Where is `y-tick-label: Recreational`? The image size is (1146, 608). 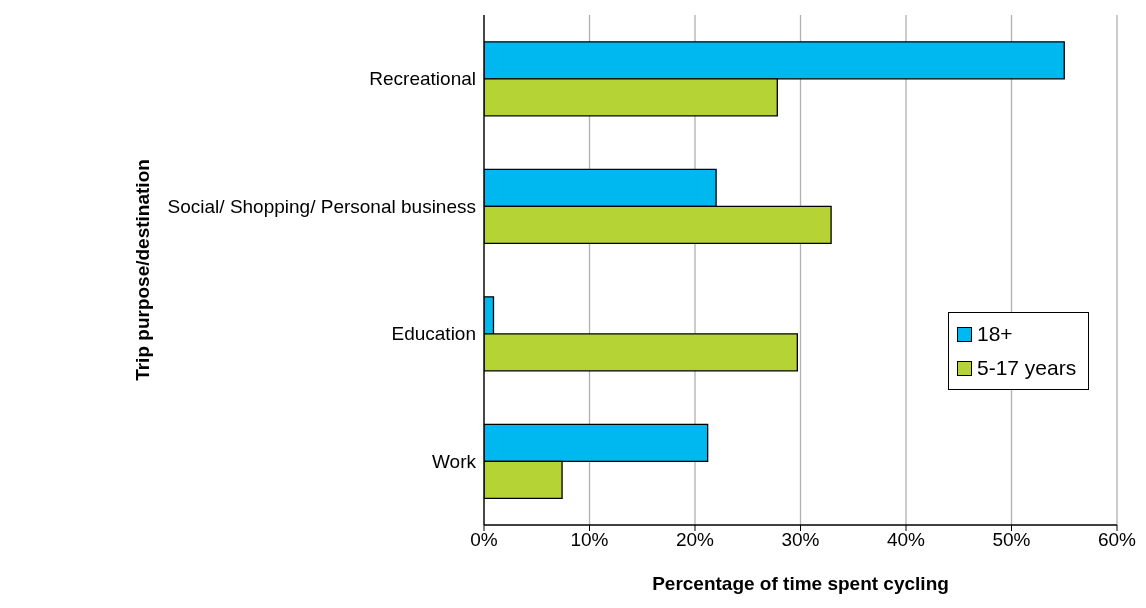
y-tick-label: Recreational is located at coordinates (422, 79).